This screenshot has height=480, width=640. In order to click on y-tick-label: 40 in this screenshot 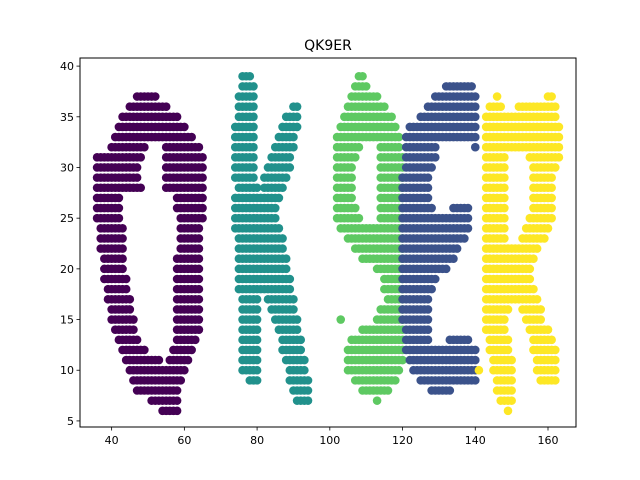, I will do `click(67, 66)`.